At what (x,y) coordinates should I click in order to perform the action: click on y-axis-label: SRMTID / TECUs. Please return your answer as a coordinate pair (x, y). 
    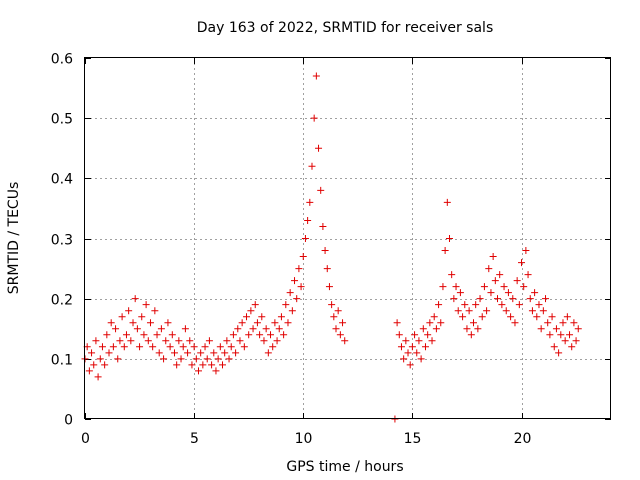
    Looking at the image, I should click on (14, 238).